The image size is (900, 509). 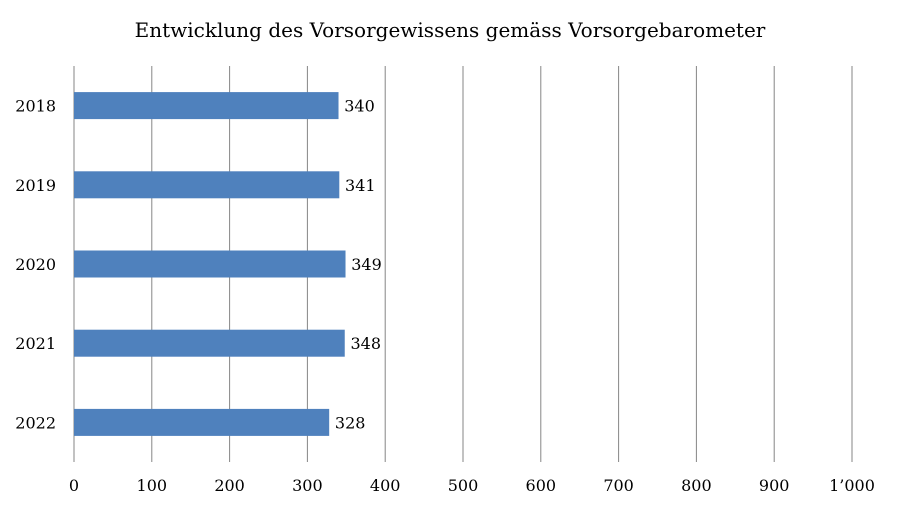 What do you see at coordinates (618, 485) in the screenshot?
I see `x-tick-label: 700` at bounding box center [618, 485].